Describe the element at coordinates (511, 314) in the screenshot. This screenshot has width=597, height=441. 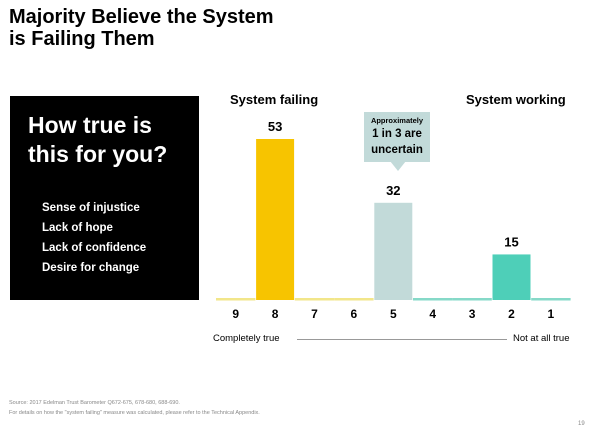
I see `tick-label-2: 2` at that location.